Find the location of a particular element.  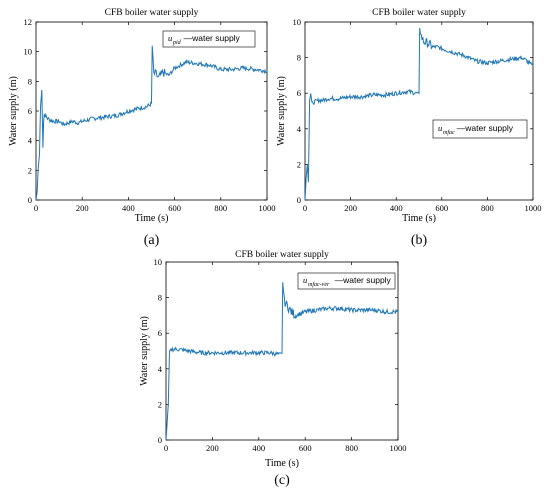

legend-subscript: mfac-ver is located at coordinates (319, 284).